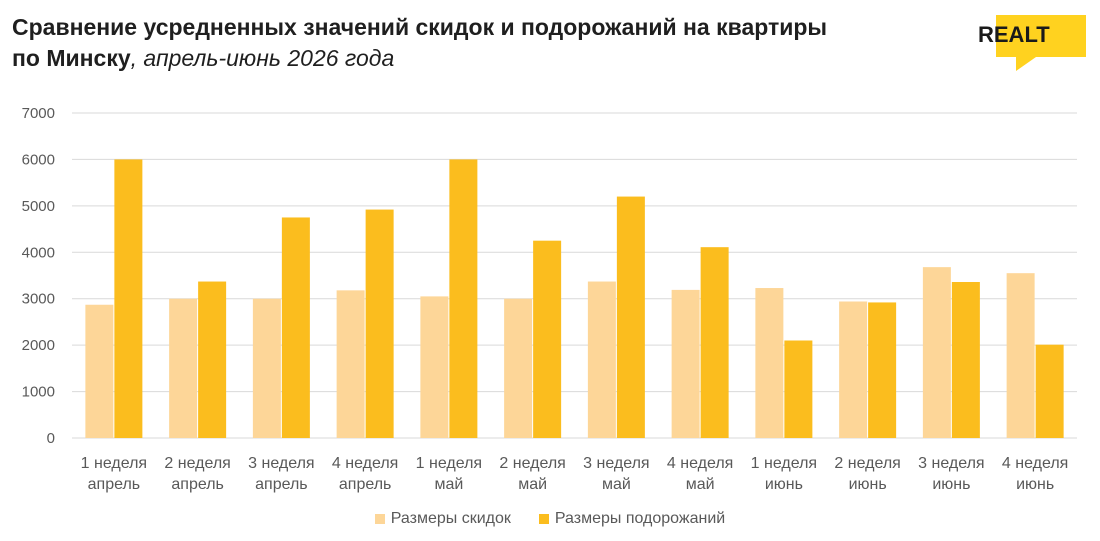  I want to click on logo-text: REALT, so click(1014, 34).